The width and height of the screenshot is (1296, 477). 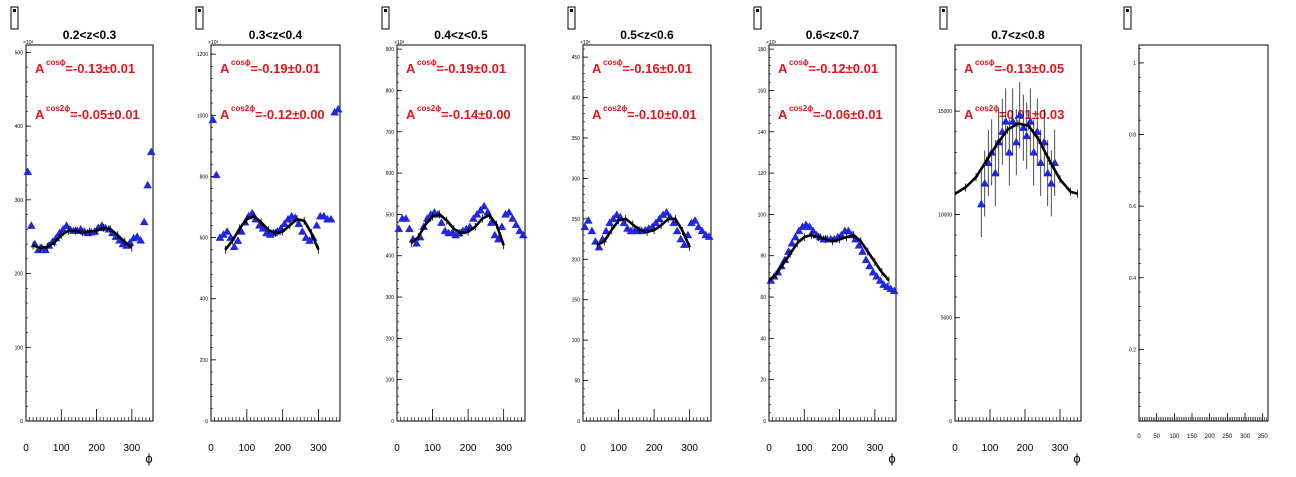 What do you see at coordinates (843, 68) in the screenshot?
I see `annotation-value: =-0.12±0.01` at bounding box center [843, 68].